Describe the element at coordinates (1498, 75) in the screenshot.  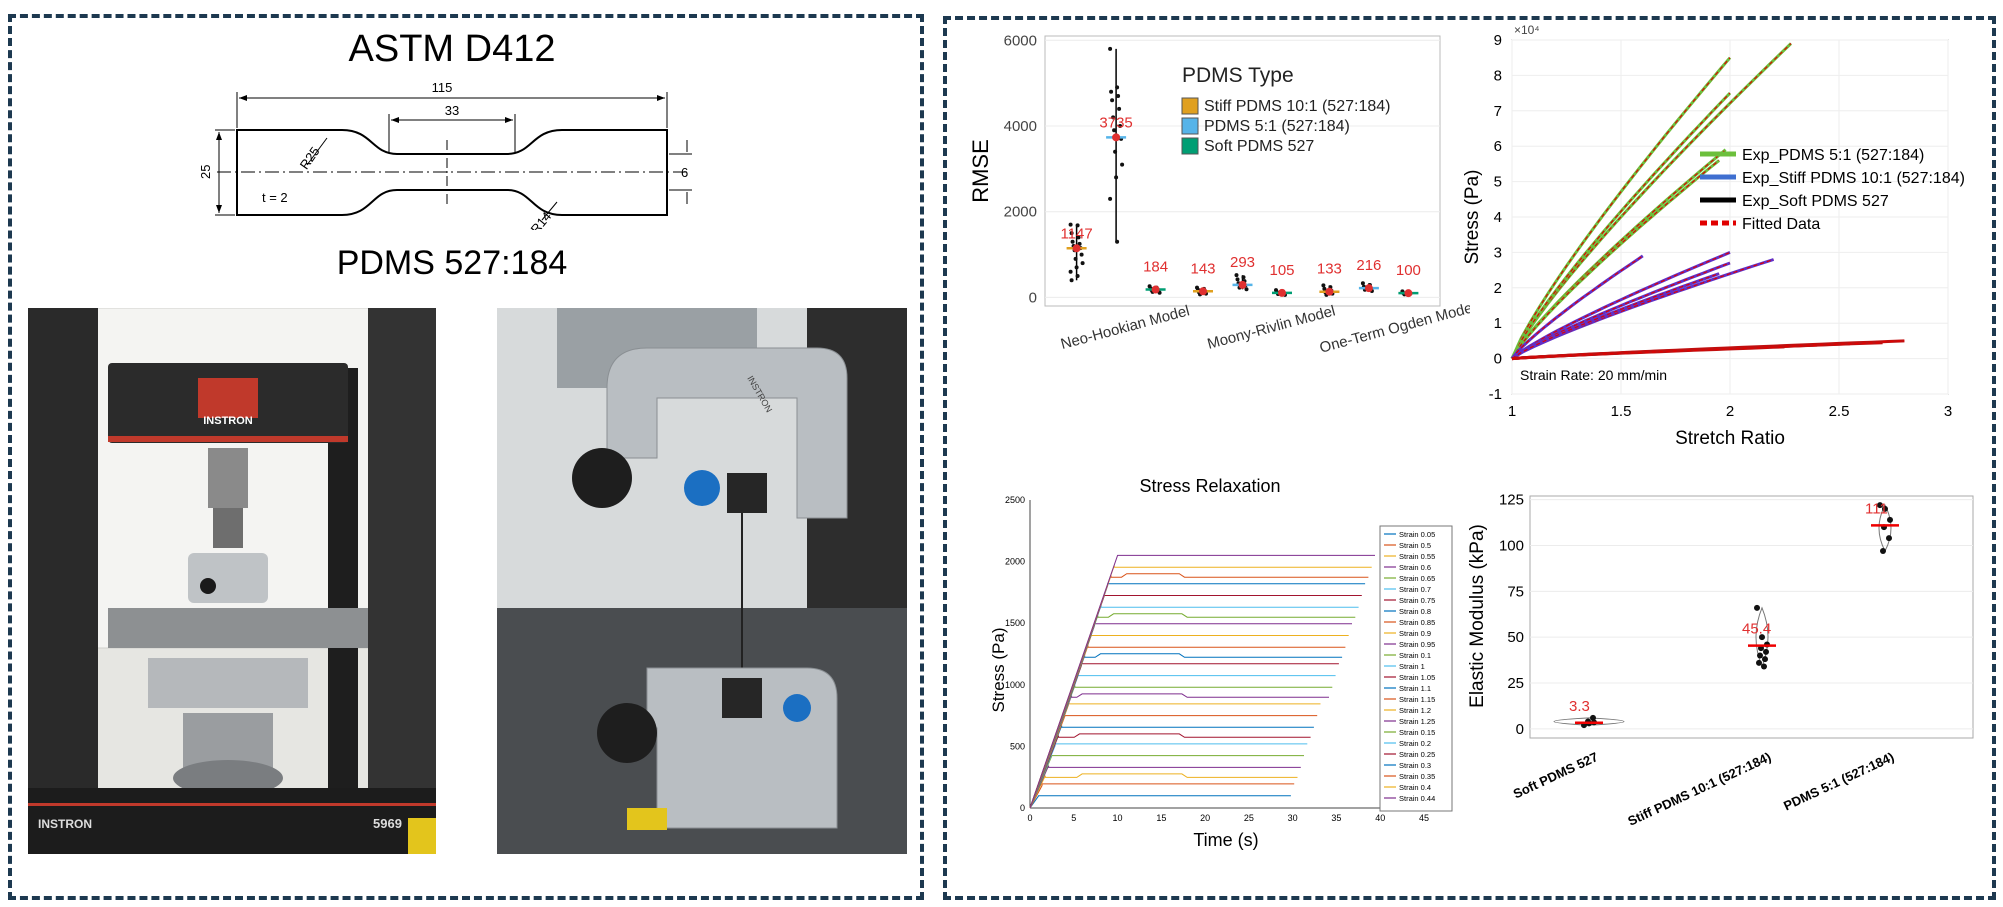
I see `y-tick-label: 8` at that location.